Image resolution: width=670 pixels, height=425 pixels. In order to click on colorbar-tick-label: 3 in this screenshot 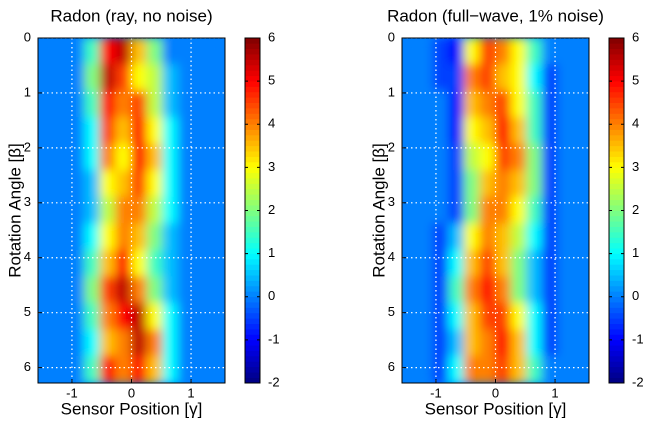, I will do `click(271, 166)`.